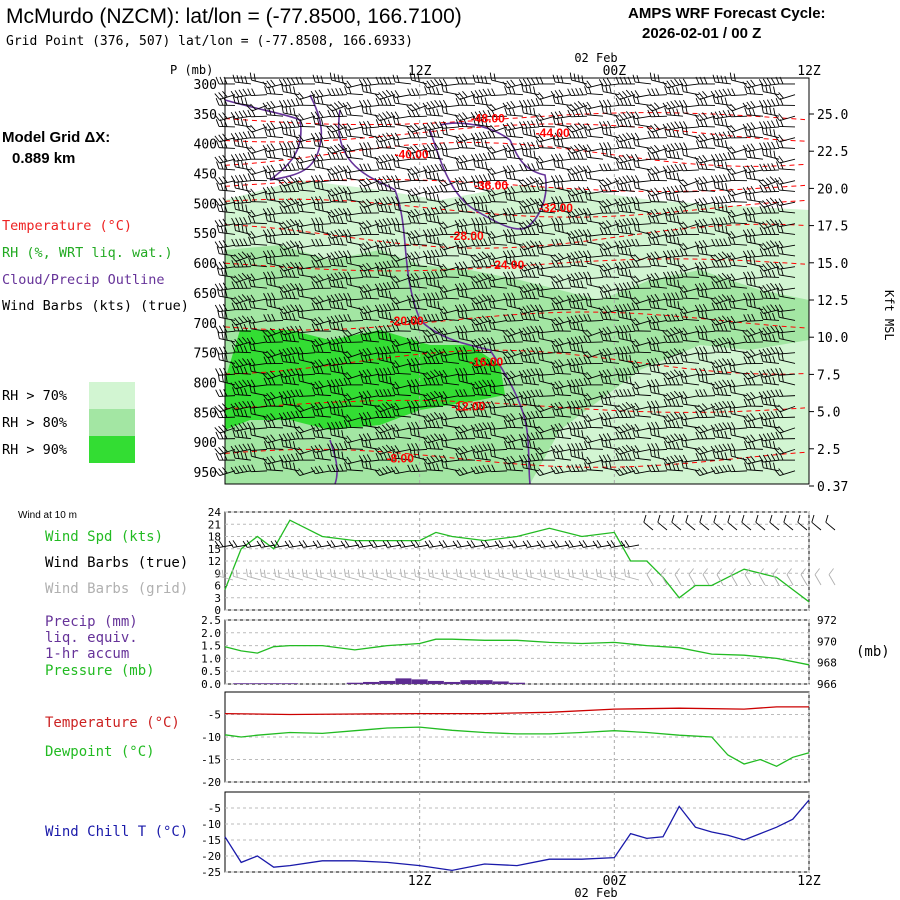  Describe the element at coordinates (515, 154) in the screenshot. I see `temp-contour-line` at that location.